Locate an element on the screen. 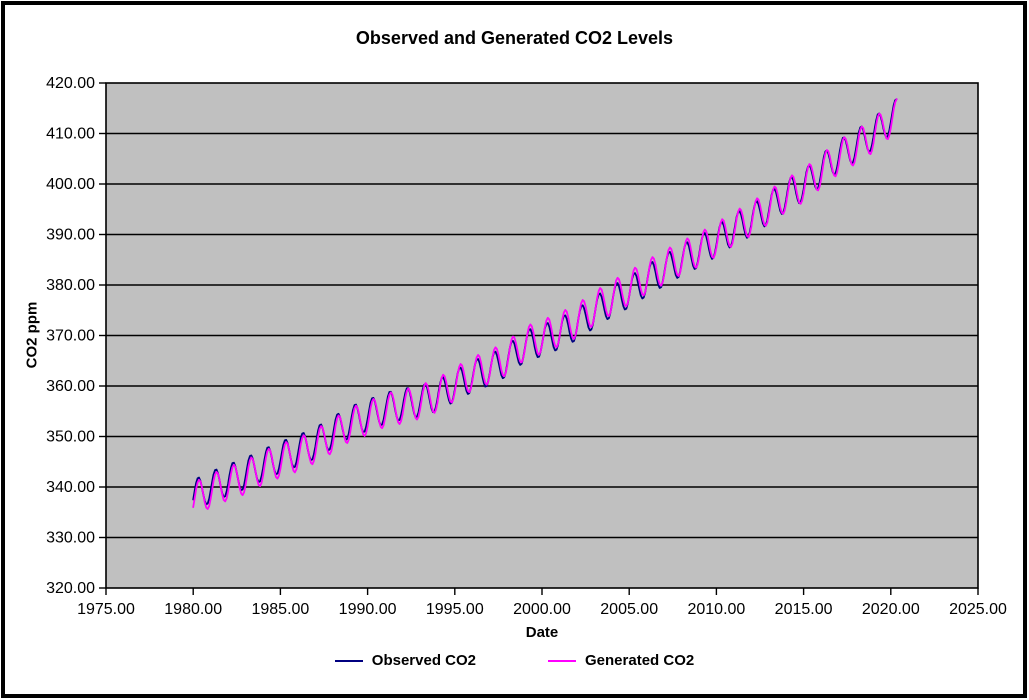  x-tick-label: 2025.00 is located at coordinates (978, 609).